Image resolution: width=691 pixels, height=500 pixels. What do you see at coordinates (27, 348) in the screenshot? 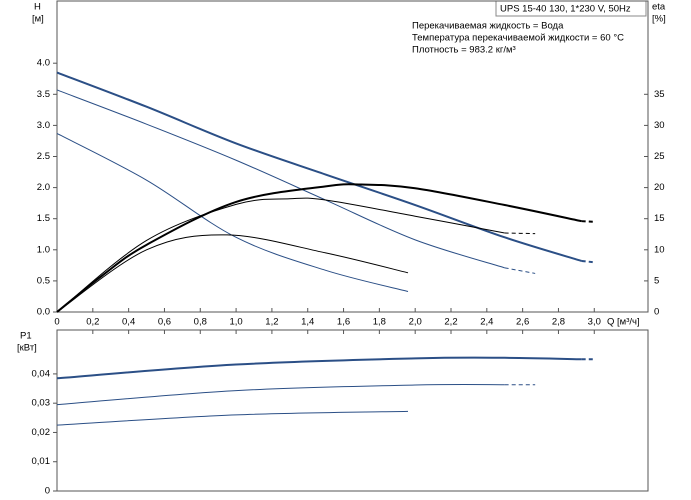
I see `y-axis-label: [кВт]` at bounding box center [27, 348].